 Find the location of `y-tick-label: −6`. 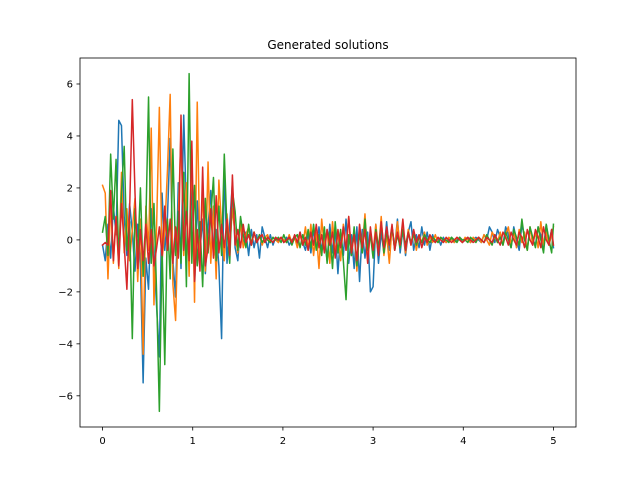

y-tick-label: −6 is located at coordinates (65, 396).